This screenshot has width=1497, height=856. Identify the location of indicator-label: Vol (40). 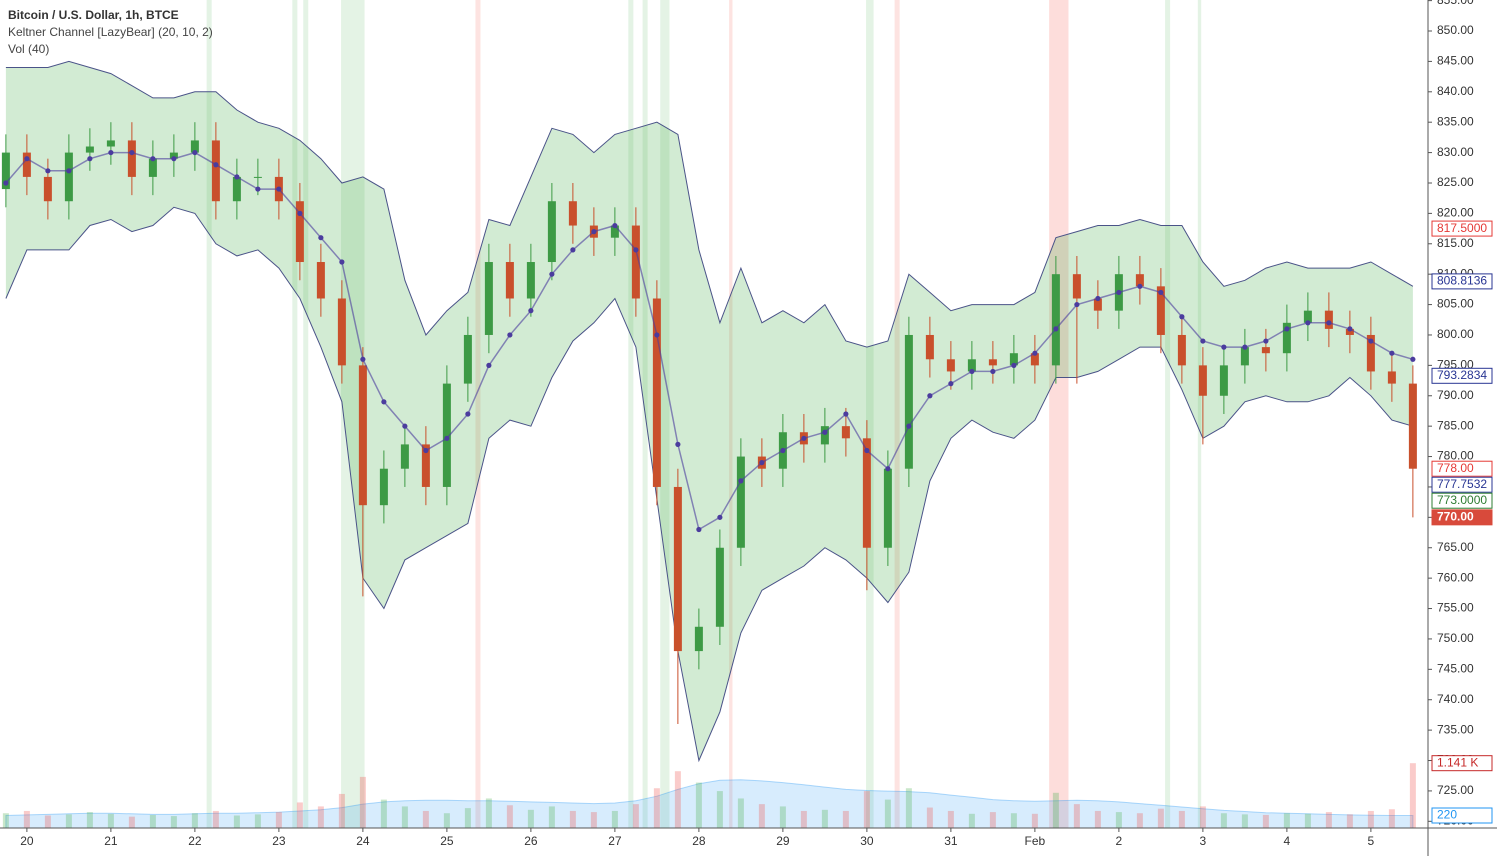
(28, 49).